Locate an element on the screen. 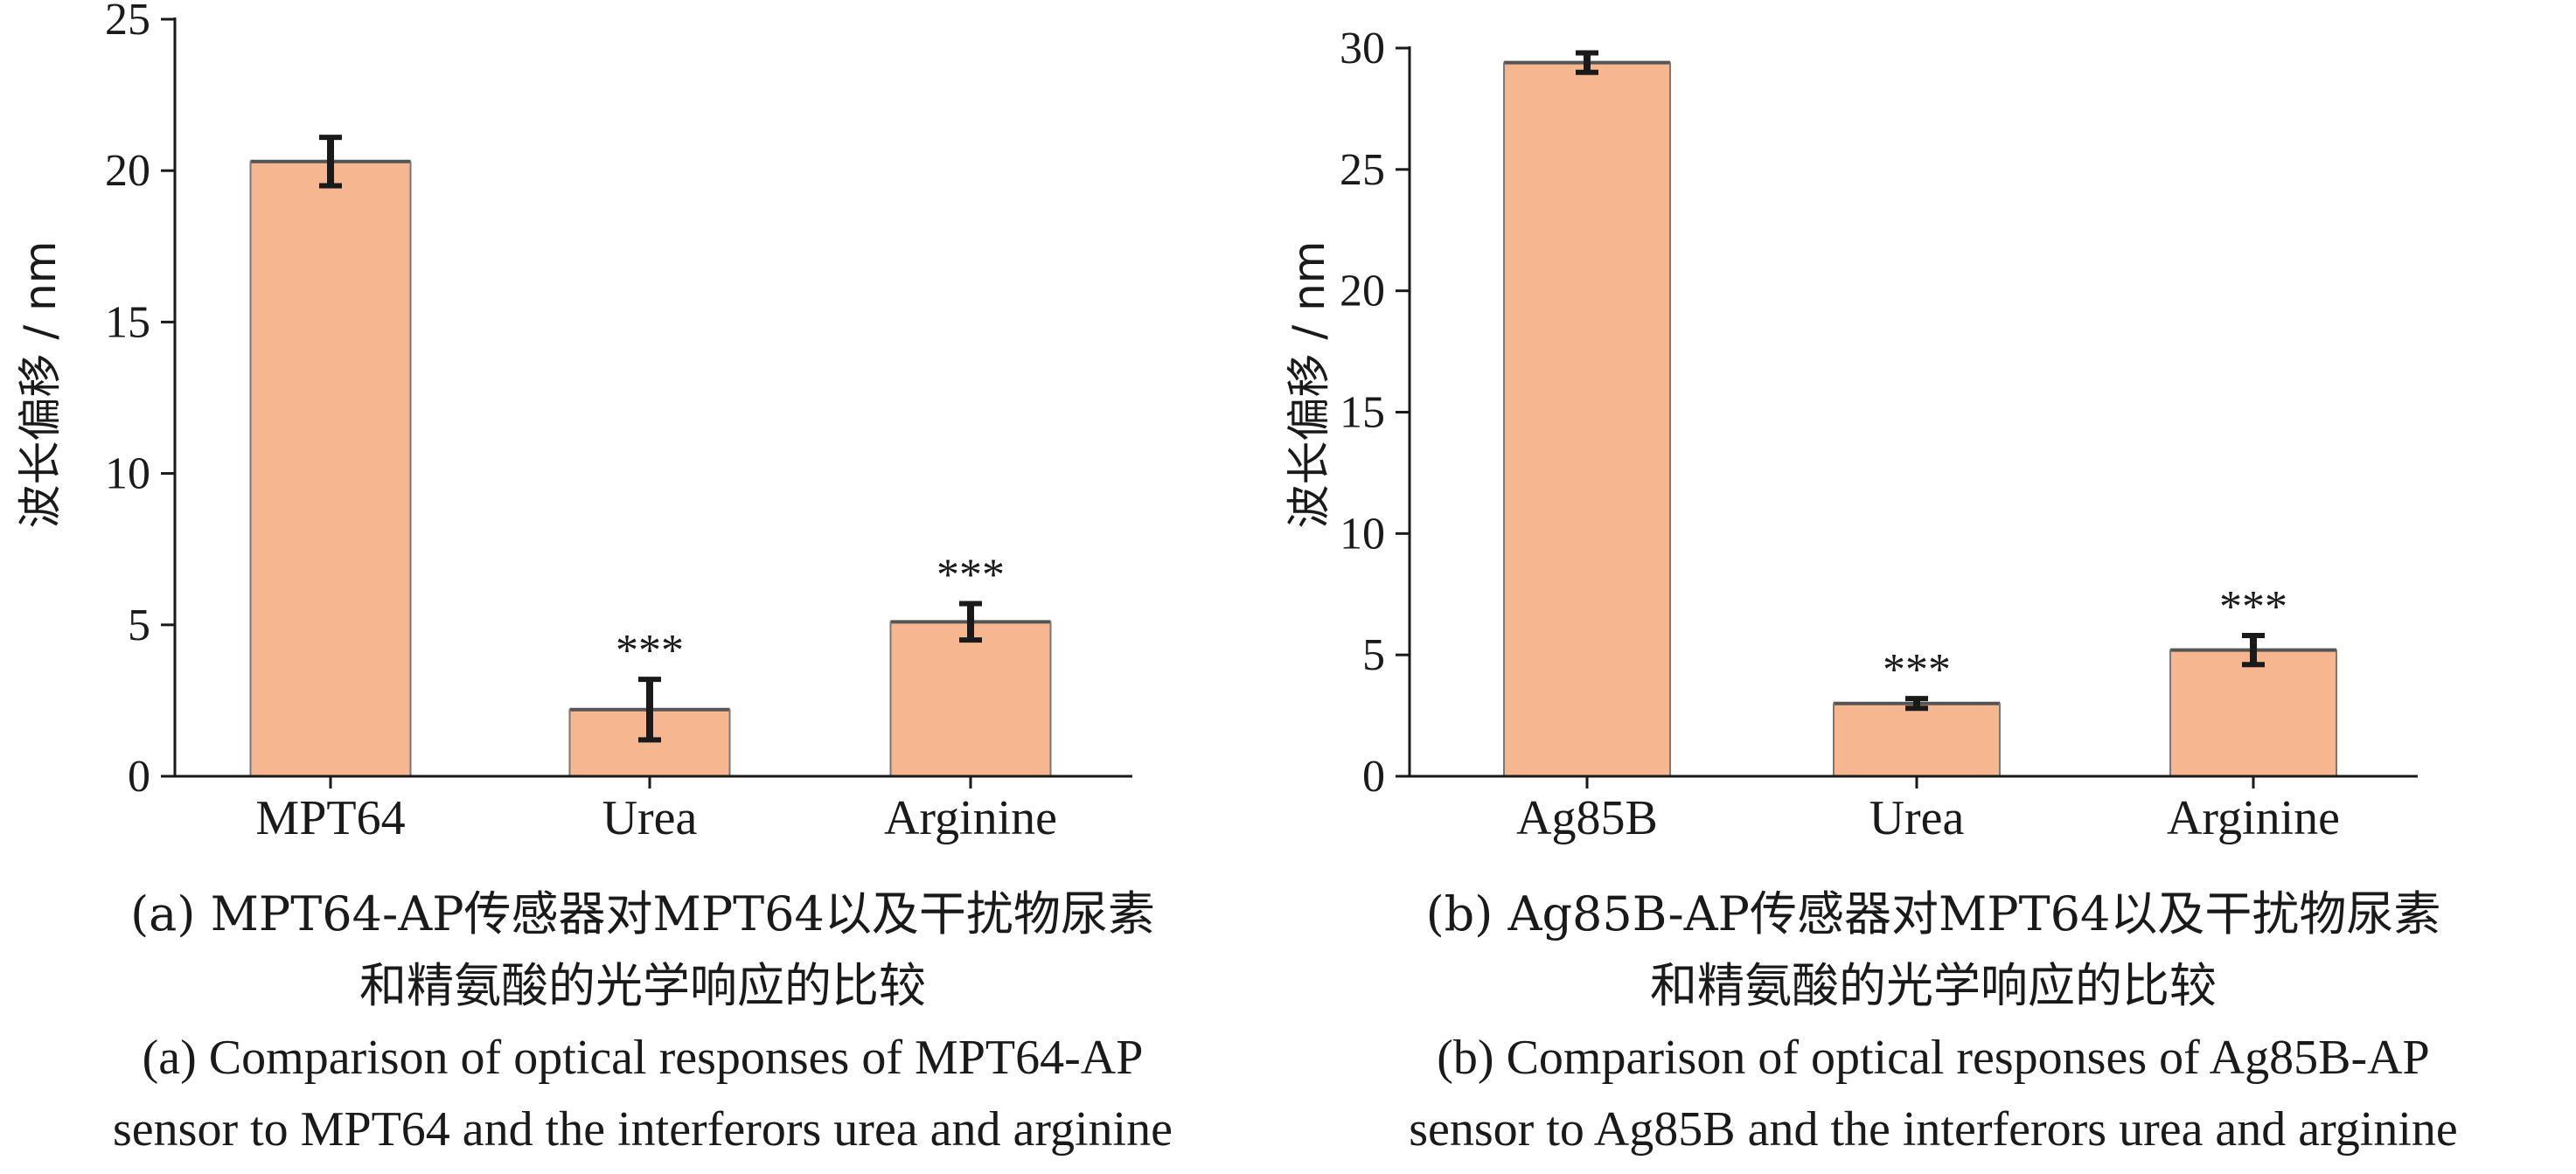 Image resolution: width=2576 pixels, height=1174 pixels. y-tick-label-b-6: 30 is located at coordinates (1362, 48).